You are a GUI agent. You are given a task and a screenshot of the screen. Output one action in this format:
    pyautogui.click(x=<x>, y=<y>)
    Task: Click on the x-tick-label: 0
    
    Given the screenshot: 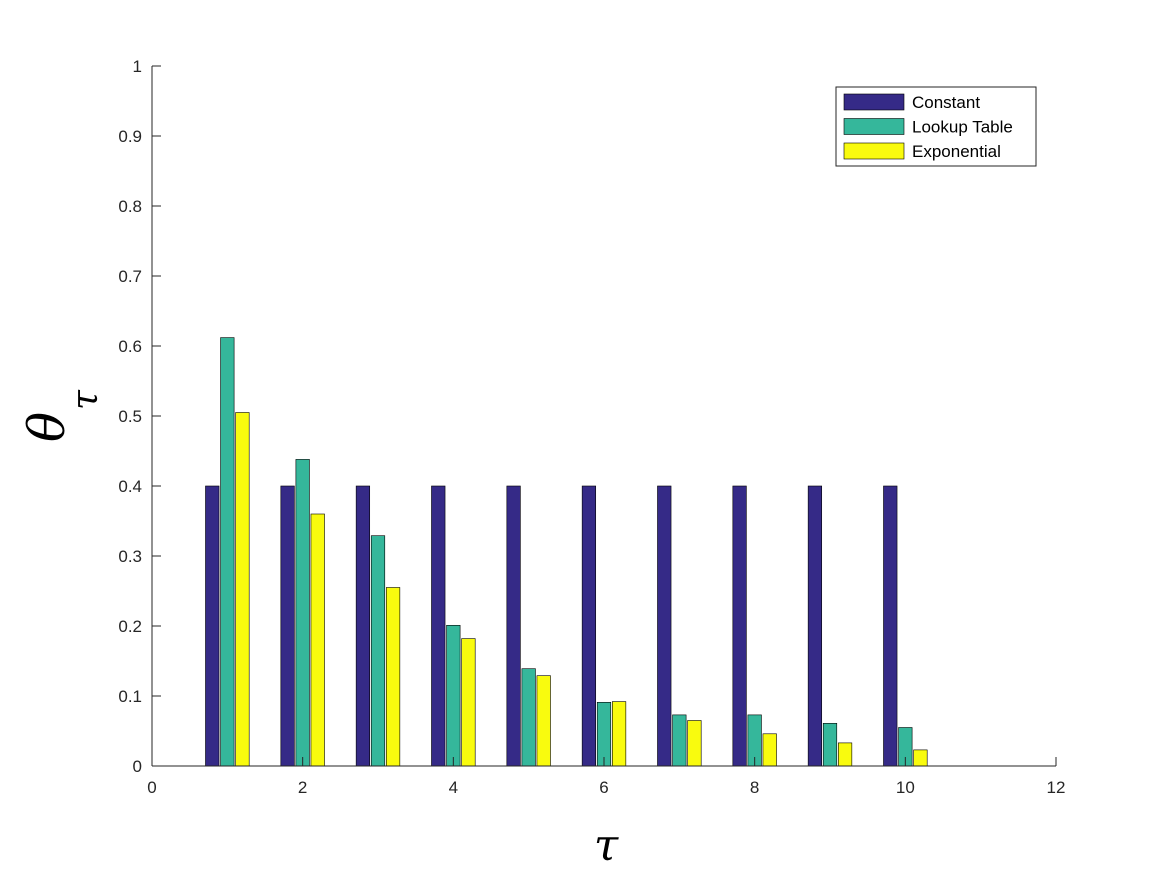 What is the action you would take?
    pyautogui.click(x=151, y=787)
    